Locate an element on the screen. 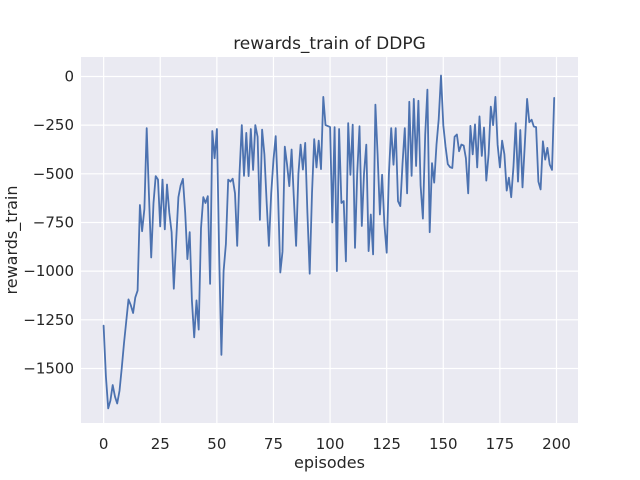 The image size is (640, 480). x-tick-label: 125 is located at coordinates (386, 444).